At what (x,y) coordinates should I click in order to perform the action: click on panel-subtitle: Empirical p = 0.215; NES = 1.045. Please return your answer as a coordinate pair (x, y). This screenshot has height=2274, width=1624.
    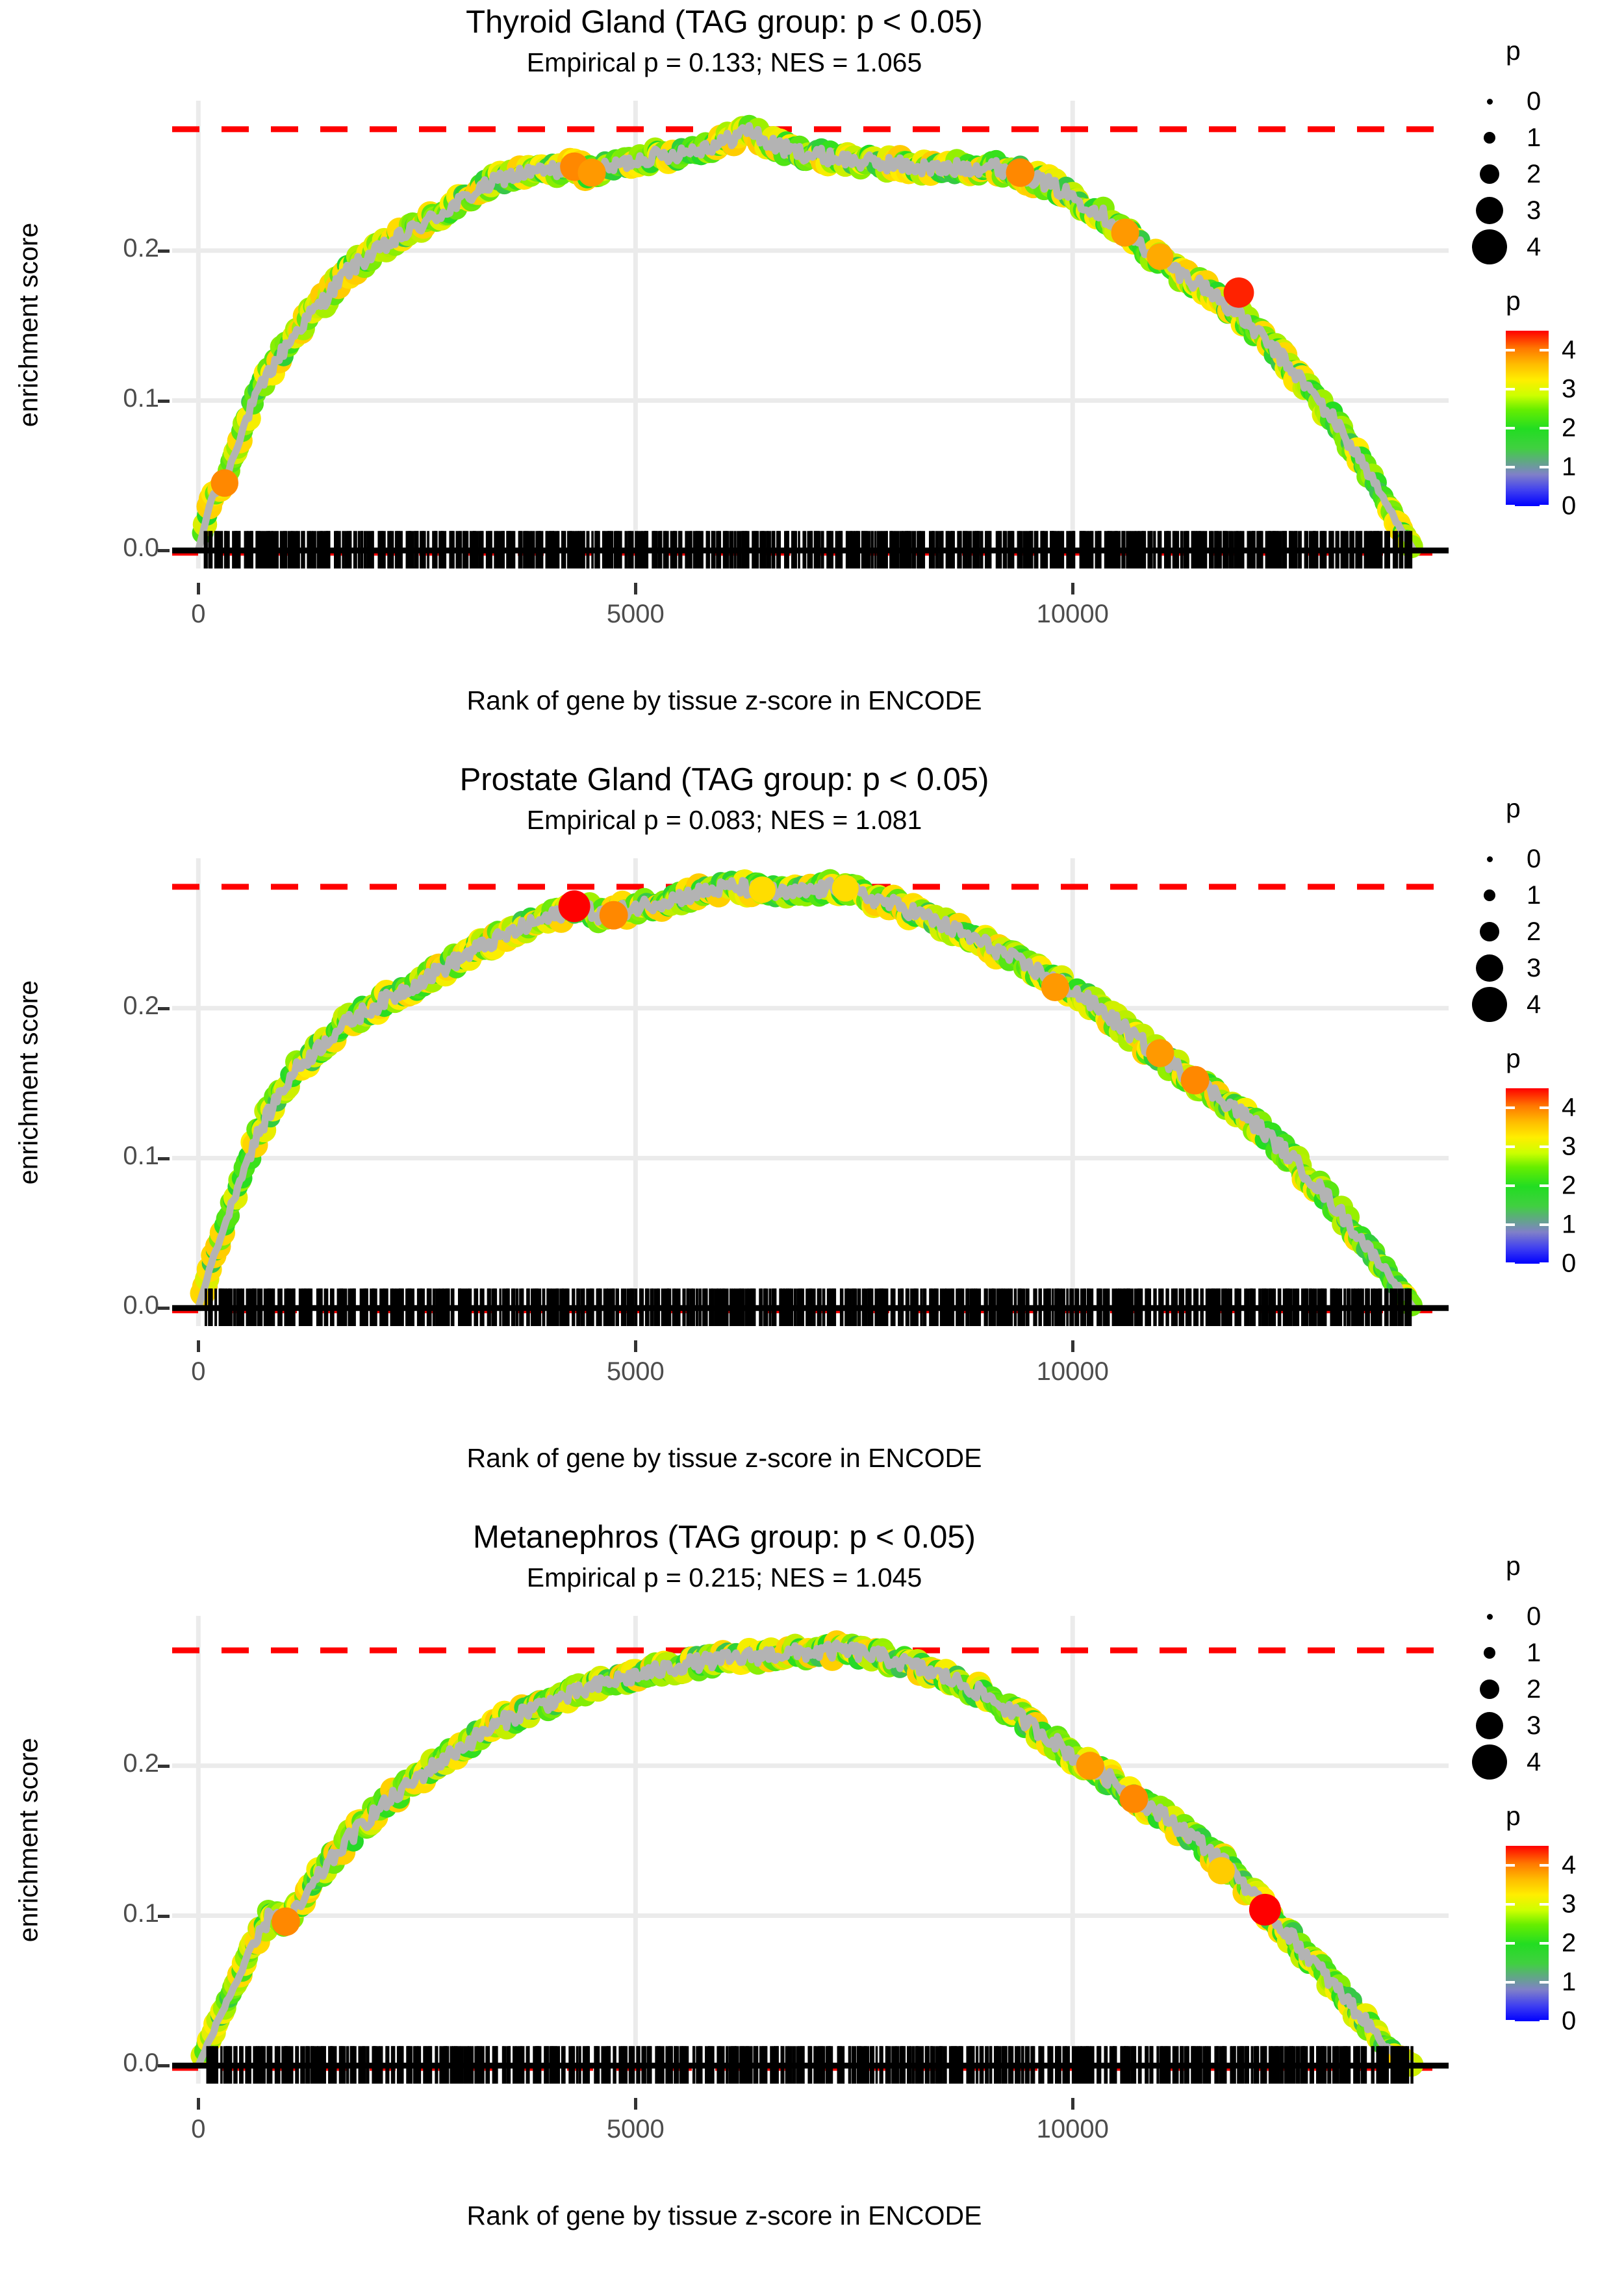
    Looking at the image, I should click on (724, 1577).